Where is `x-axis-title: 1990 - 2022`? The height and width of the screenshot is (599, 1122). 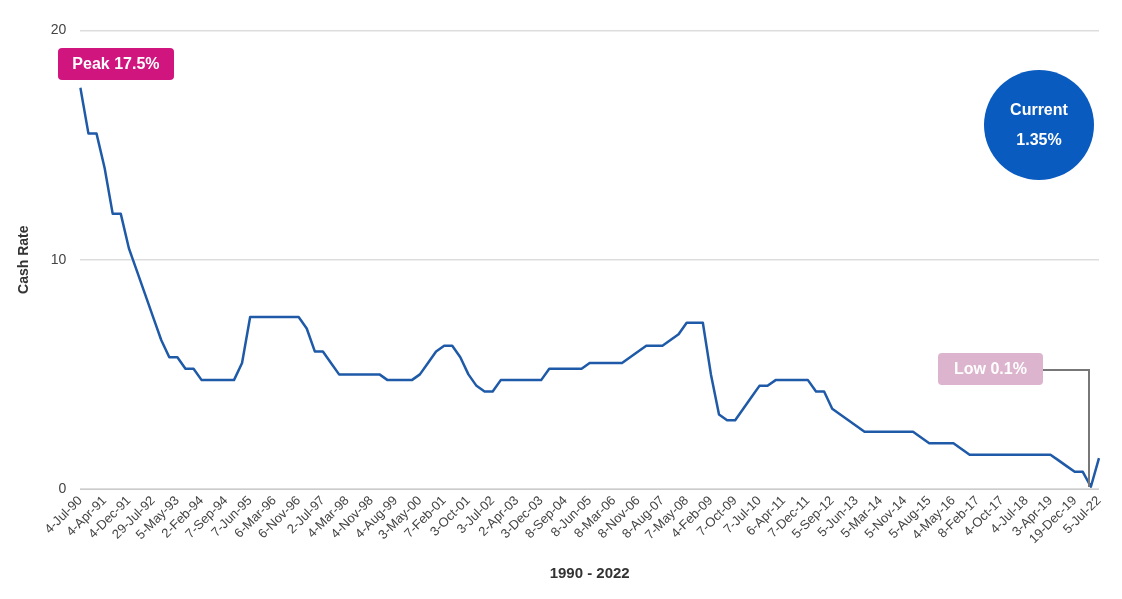
x-axis-title: 1990 - 2022 is located at coordinates (589, 573).